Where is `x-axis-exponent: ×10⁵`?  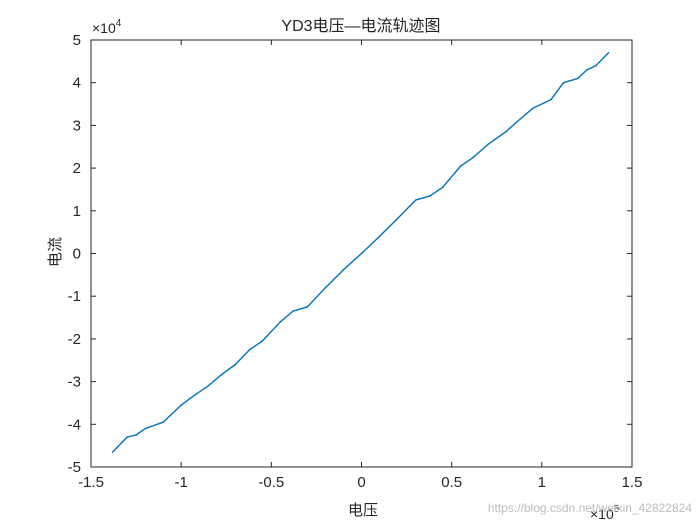 x-axis-exponent: ×10⁵ is located at coordinates (605, 513).